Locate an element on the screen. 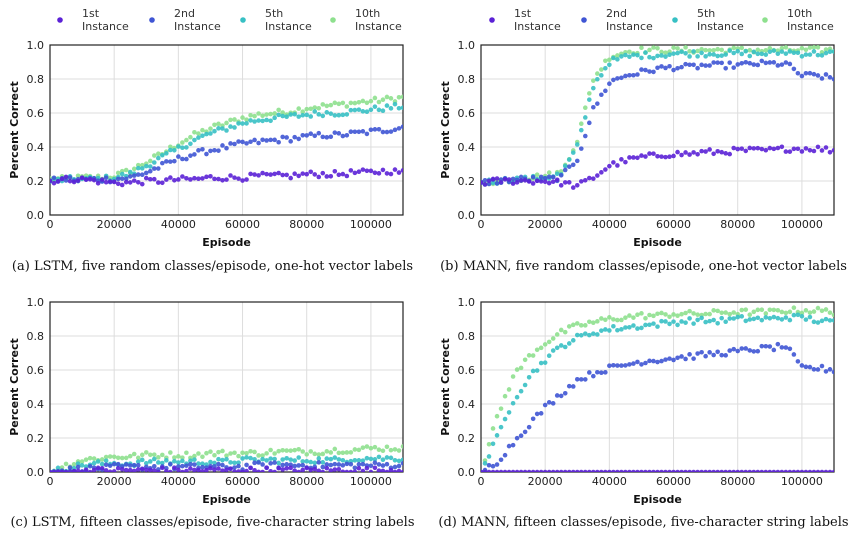 Image resolution: width=850 pixels, height=537 pixels. x-tick-label: 60000 is located at coordinates (242, 481).